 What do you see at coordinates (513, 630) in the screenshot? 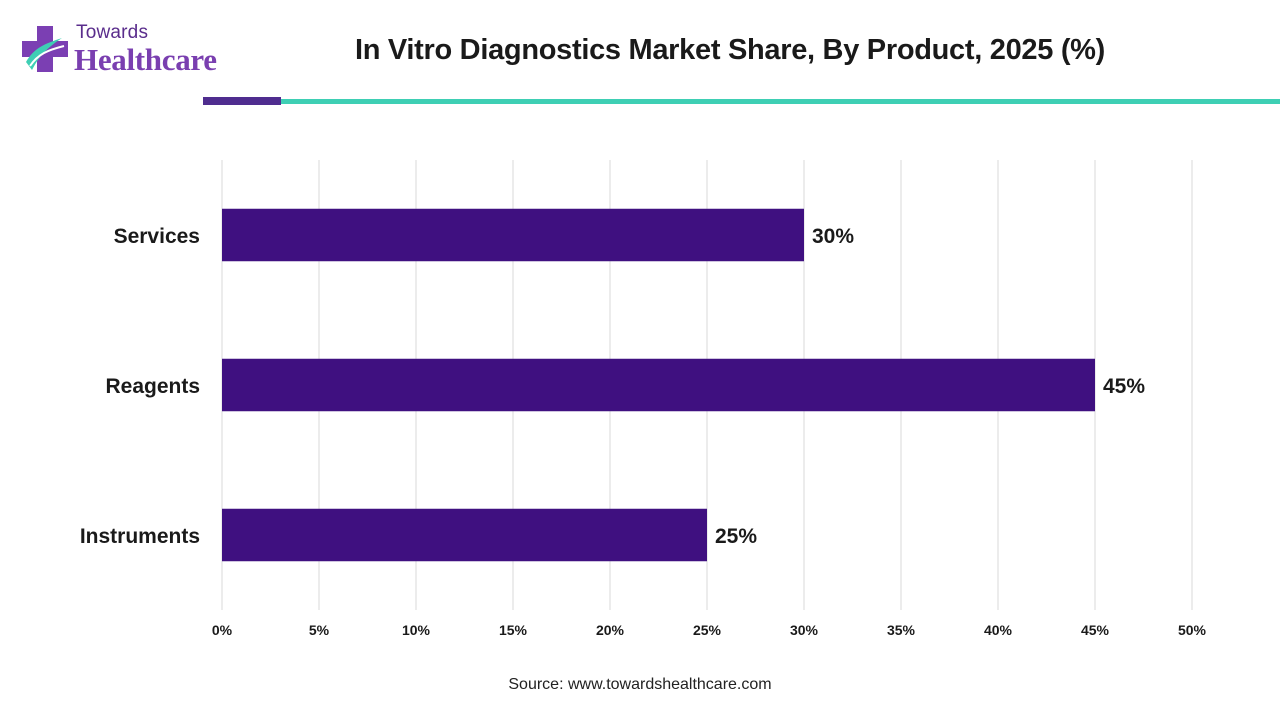
I see `x-tick-label: 15%` at bounding box center [513, 630].